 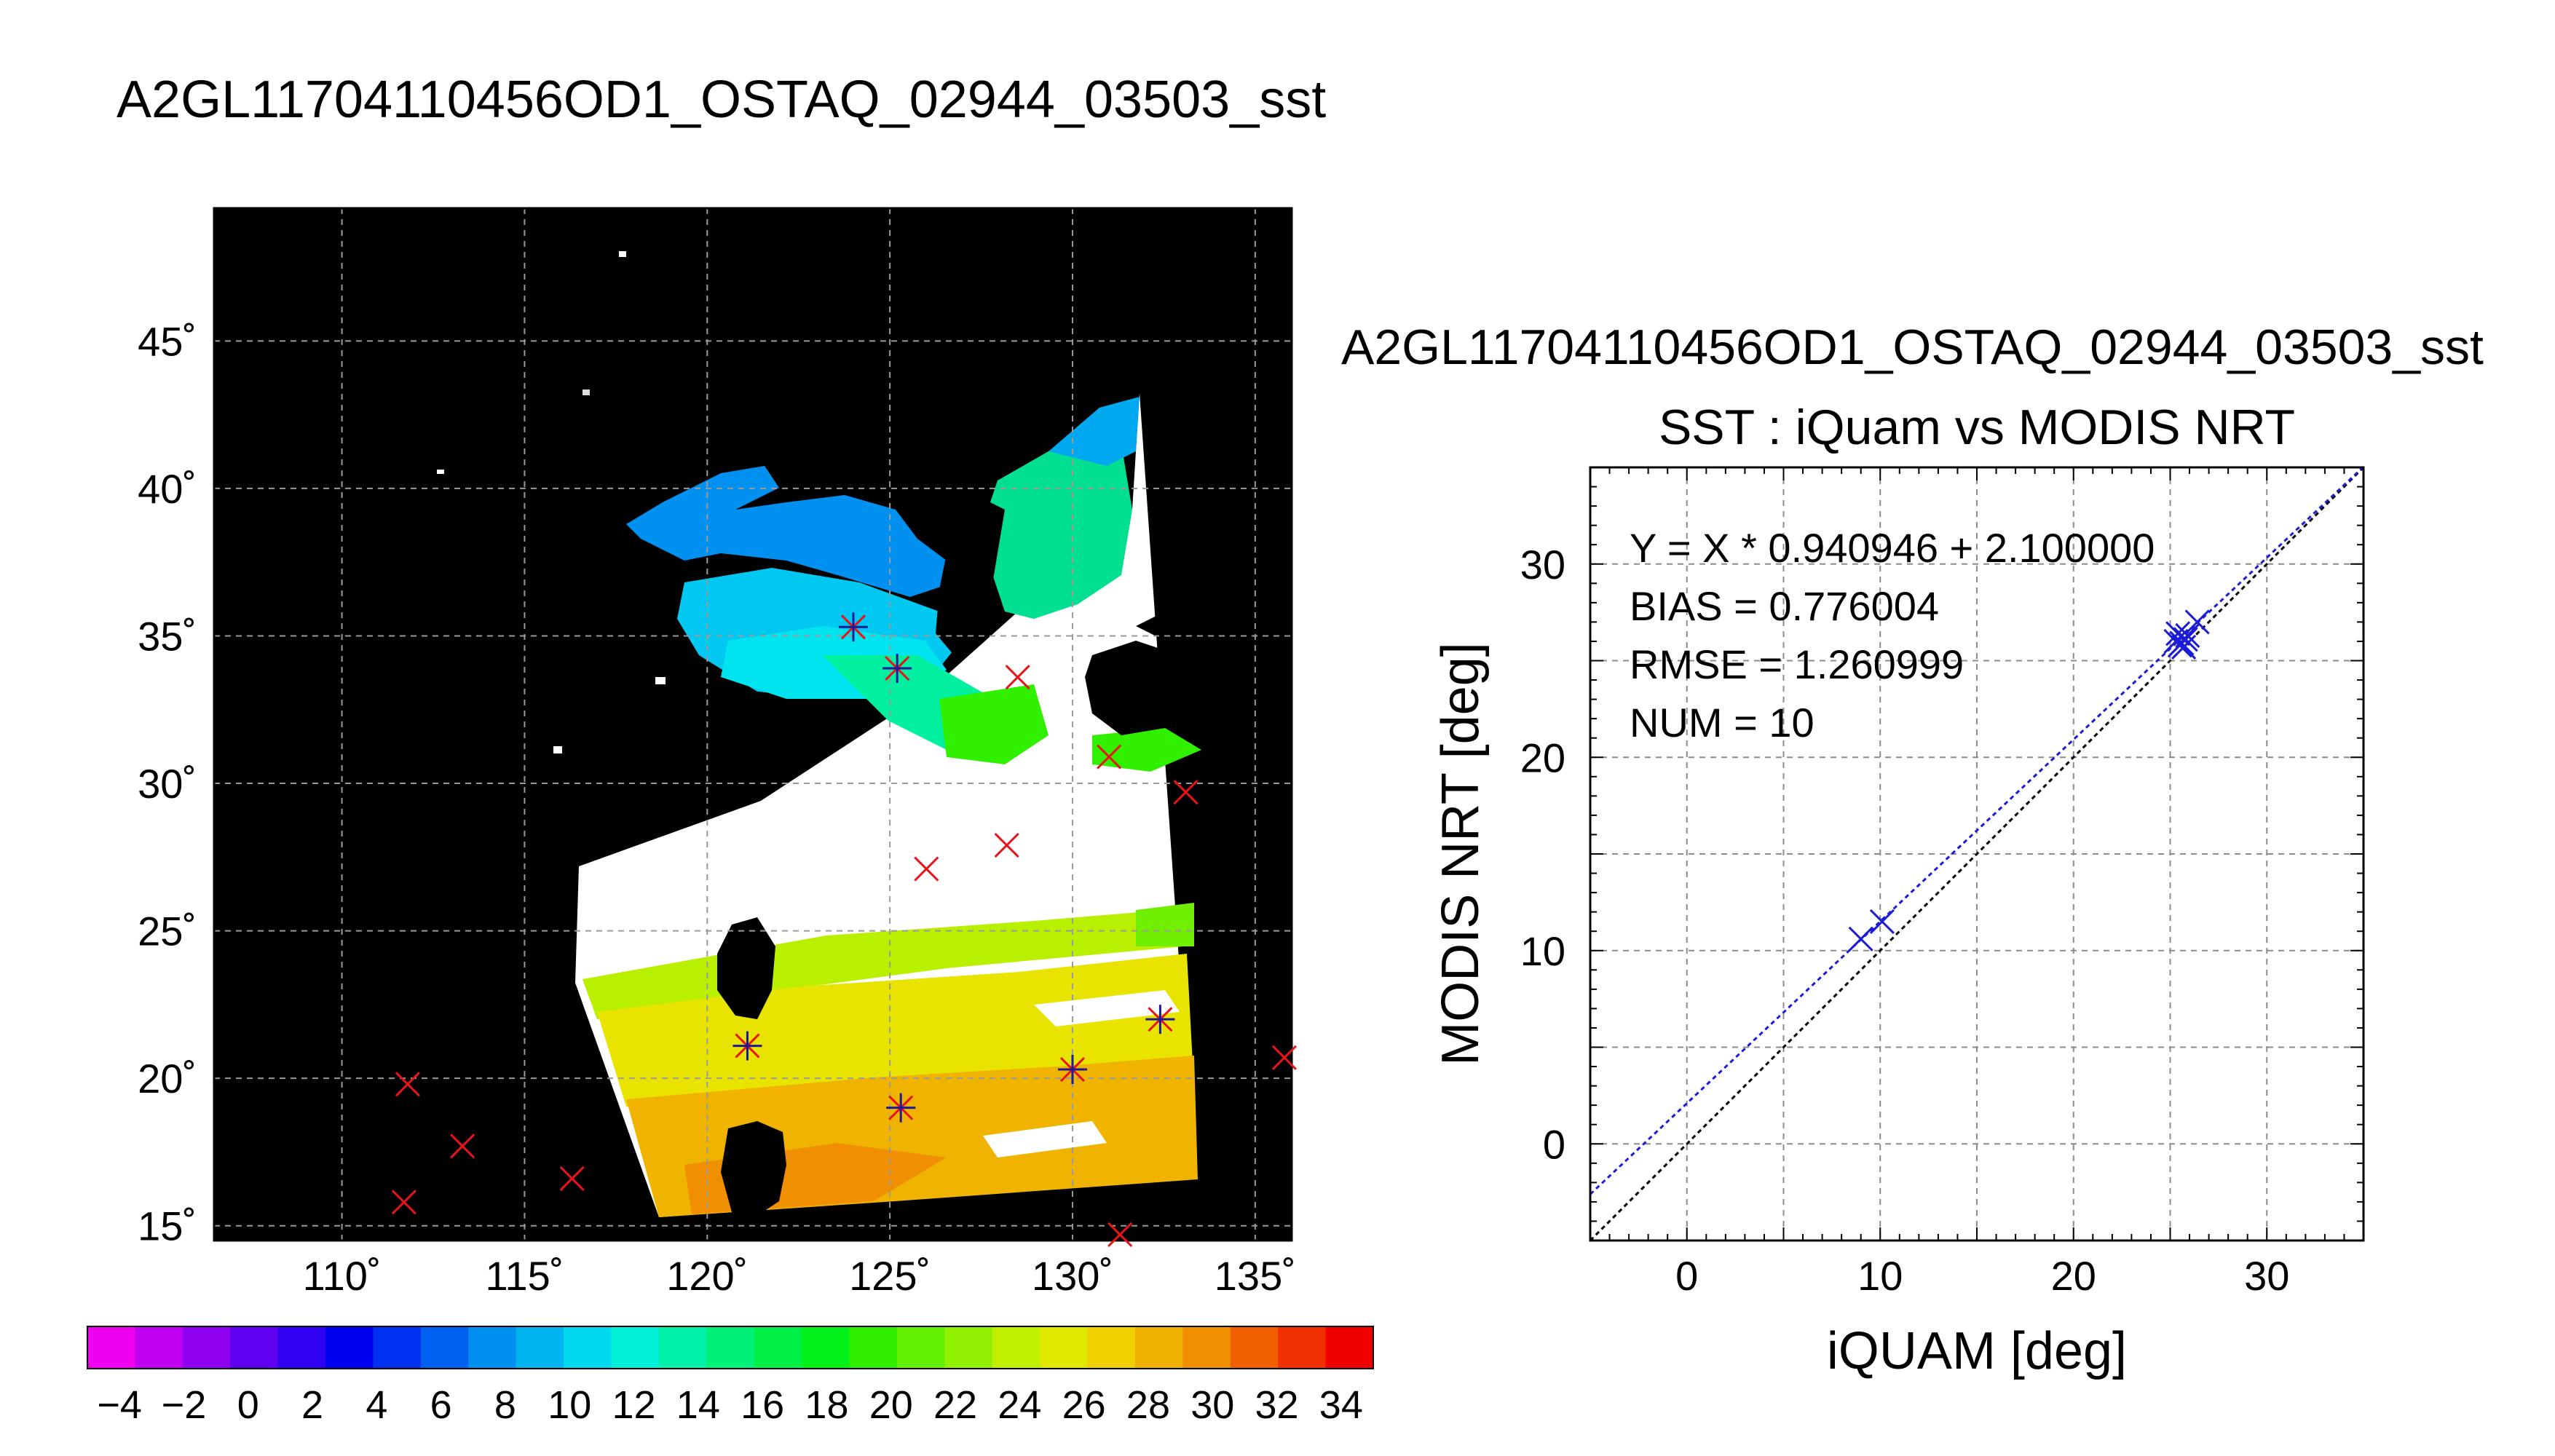 I want to click on colorbar-tick-label: 26, so click(x=1084, y=1405).